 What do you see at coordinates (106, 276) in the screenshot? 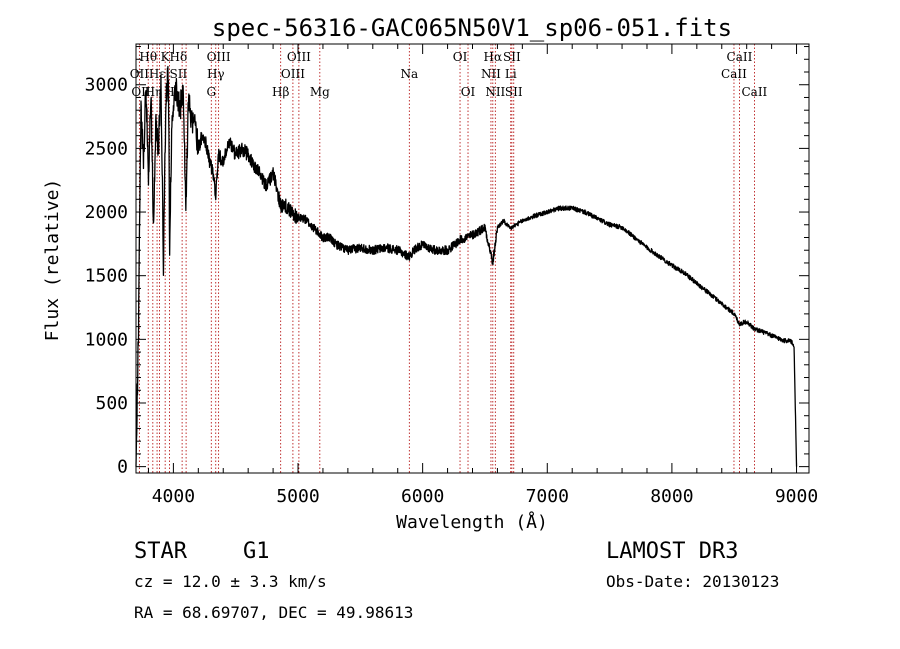
I see `y-tick-label: 1500` at bounding box center [106, 276].